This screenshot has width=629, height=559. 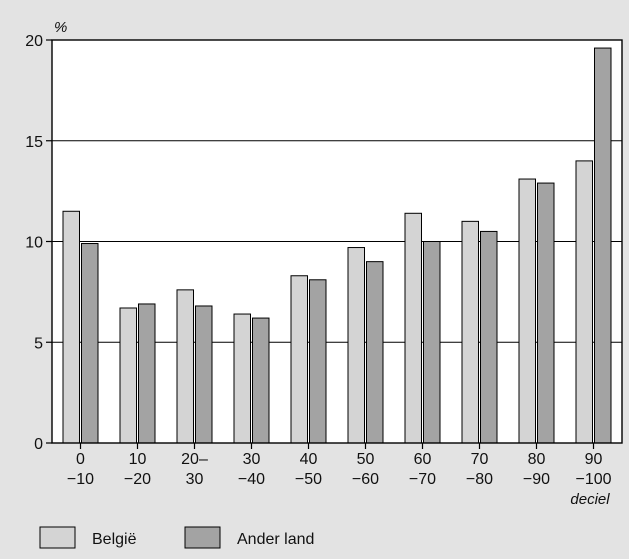 What do you see at coordinates (114, 539) in the screenshot?
I see `legend-label: België` at bounding box center [114, 539].